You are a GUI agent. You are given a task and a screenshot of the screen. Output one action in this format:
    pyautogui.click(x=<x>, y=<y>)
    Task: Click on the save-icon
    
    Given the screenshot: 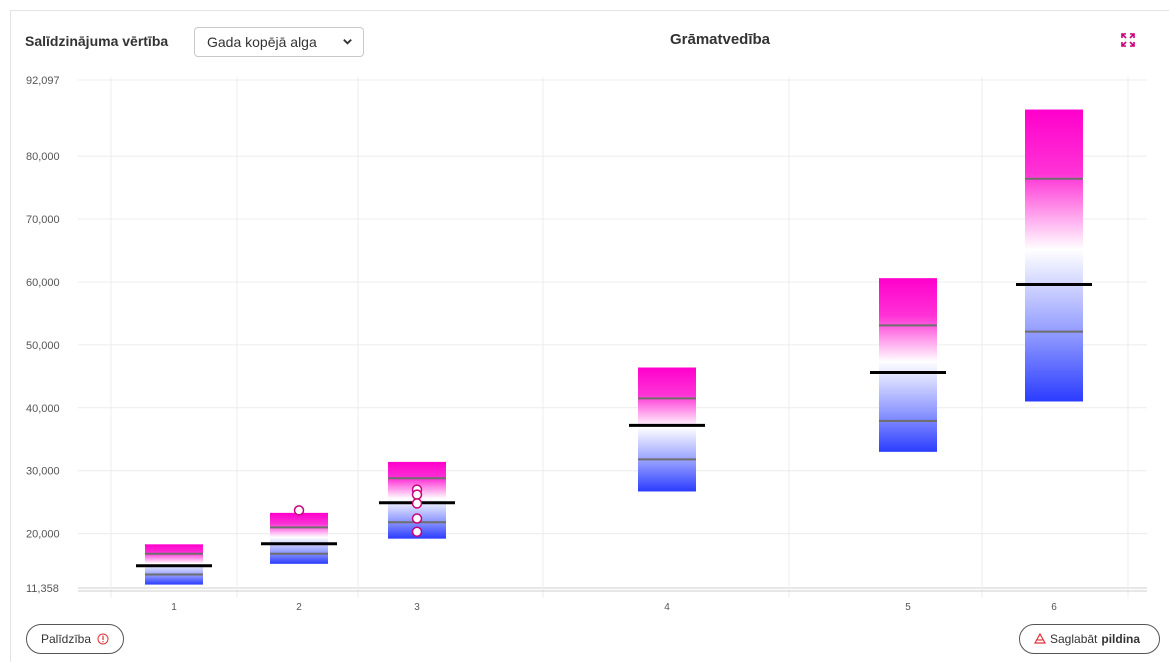 What is the action you would take?
    pyautogui.click(x=1040, y=638)
    